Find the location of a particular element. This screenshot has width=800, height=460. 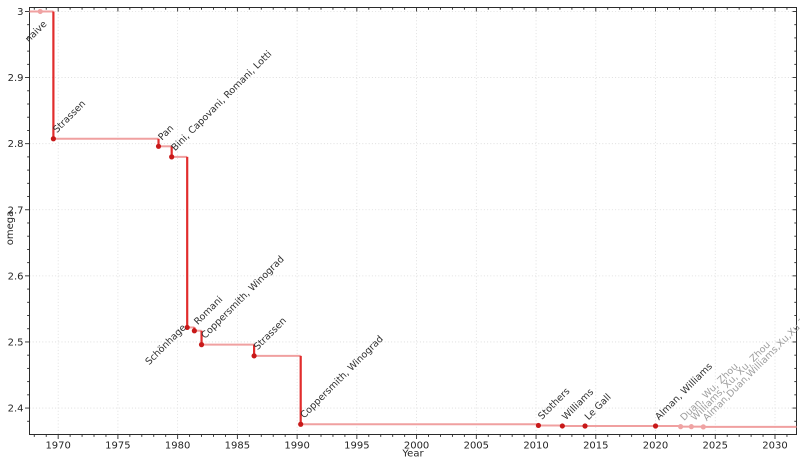

x-tick-label: 2025 is located at coordinates (715, 446).